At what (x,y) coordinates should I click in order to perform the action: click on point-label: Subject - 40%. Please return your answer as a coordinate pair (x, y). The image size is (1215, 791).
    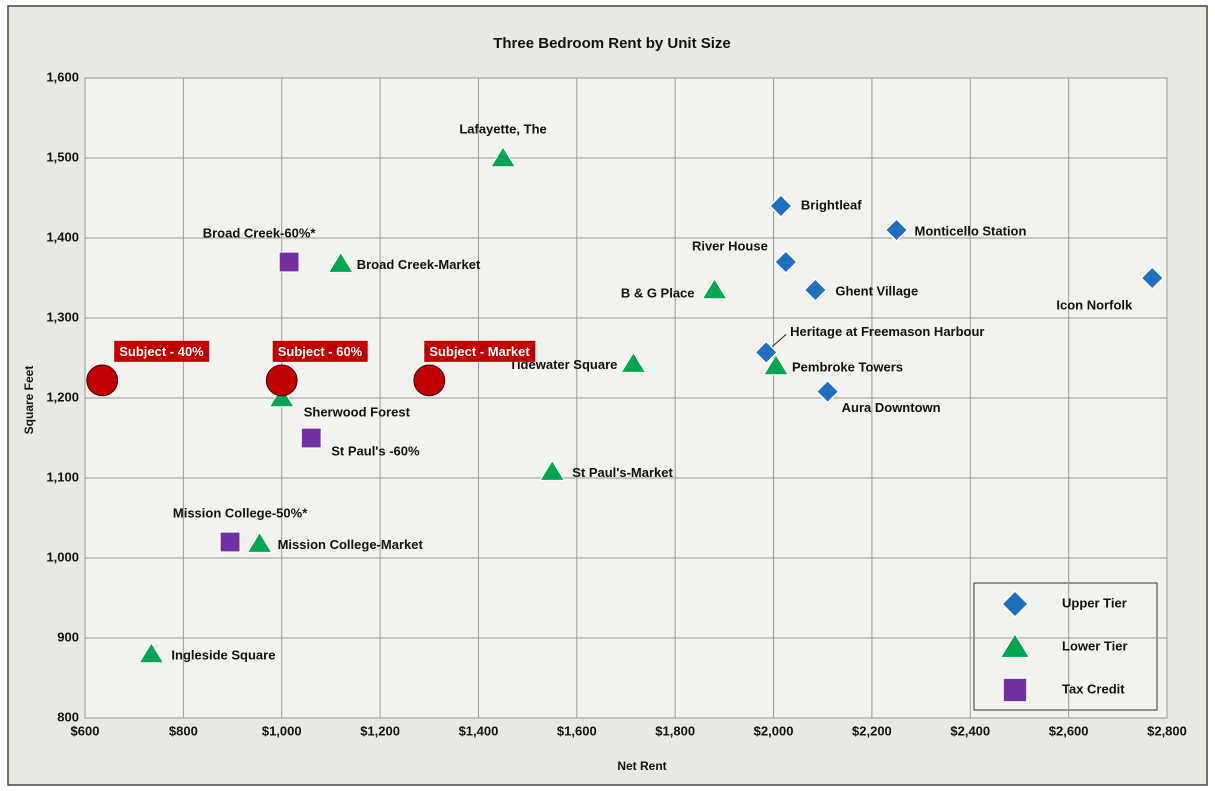
    Looking at the image, I should click on (161, 351).